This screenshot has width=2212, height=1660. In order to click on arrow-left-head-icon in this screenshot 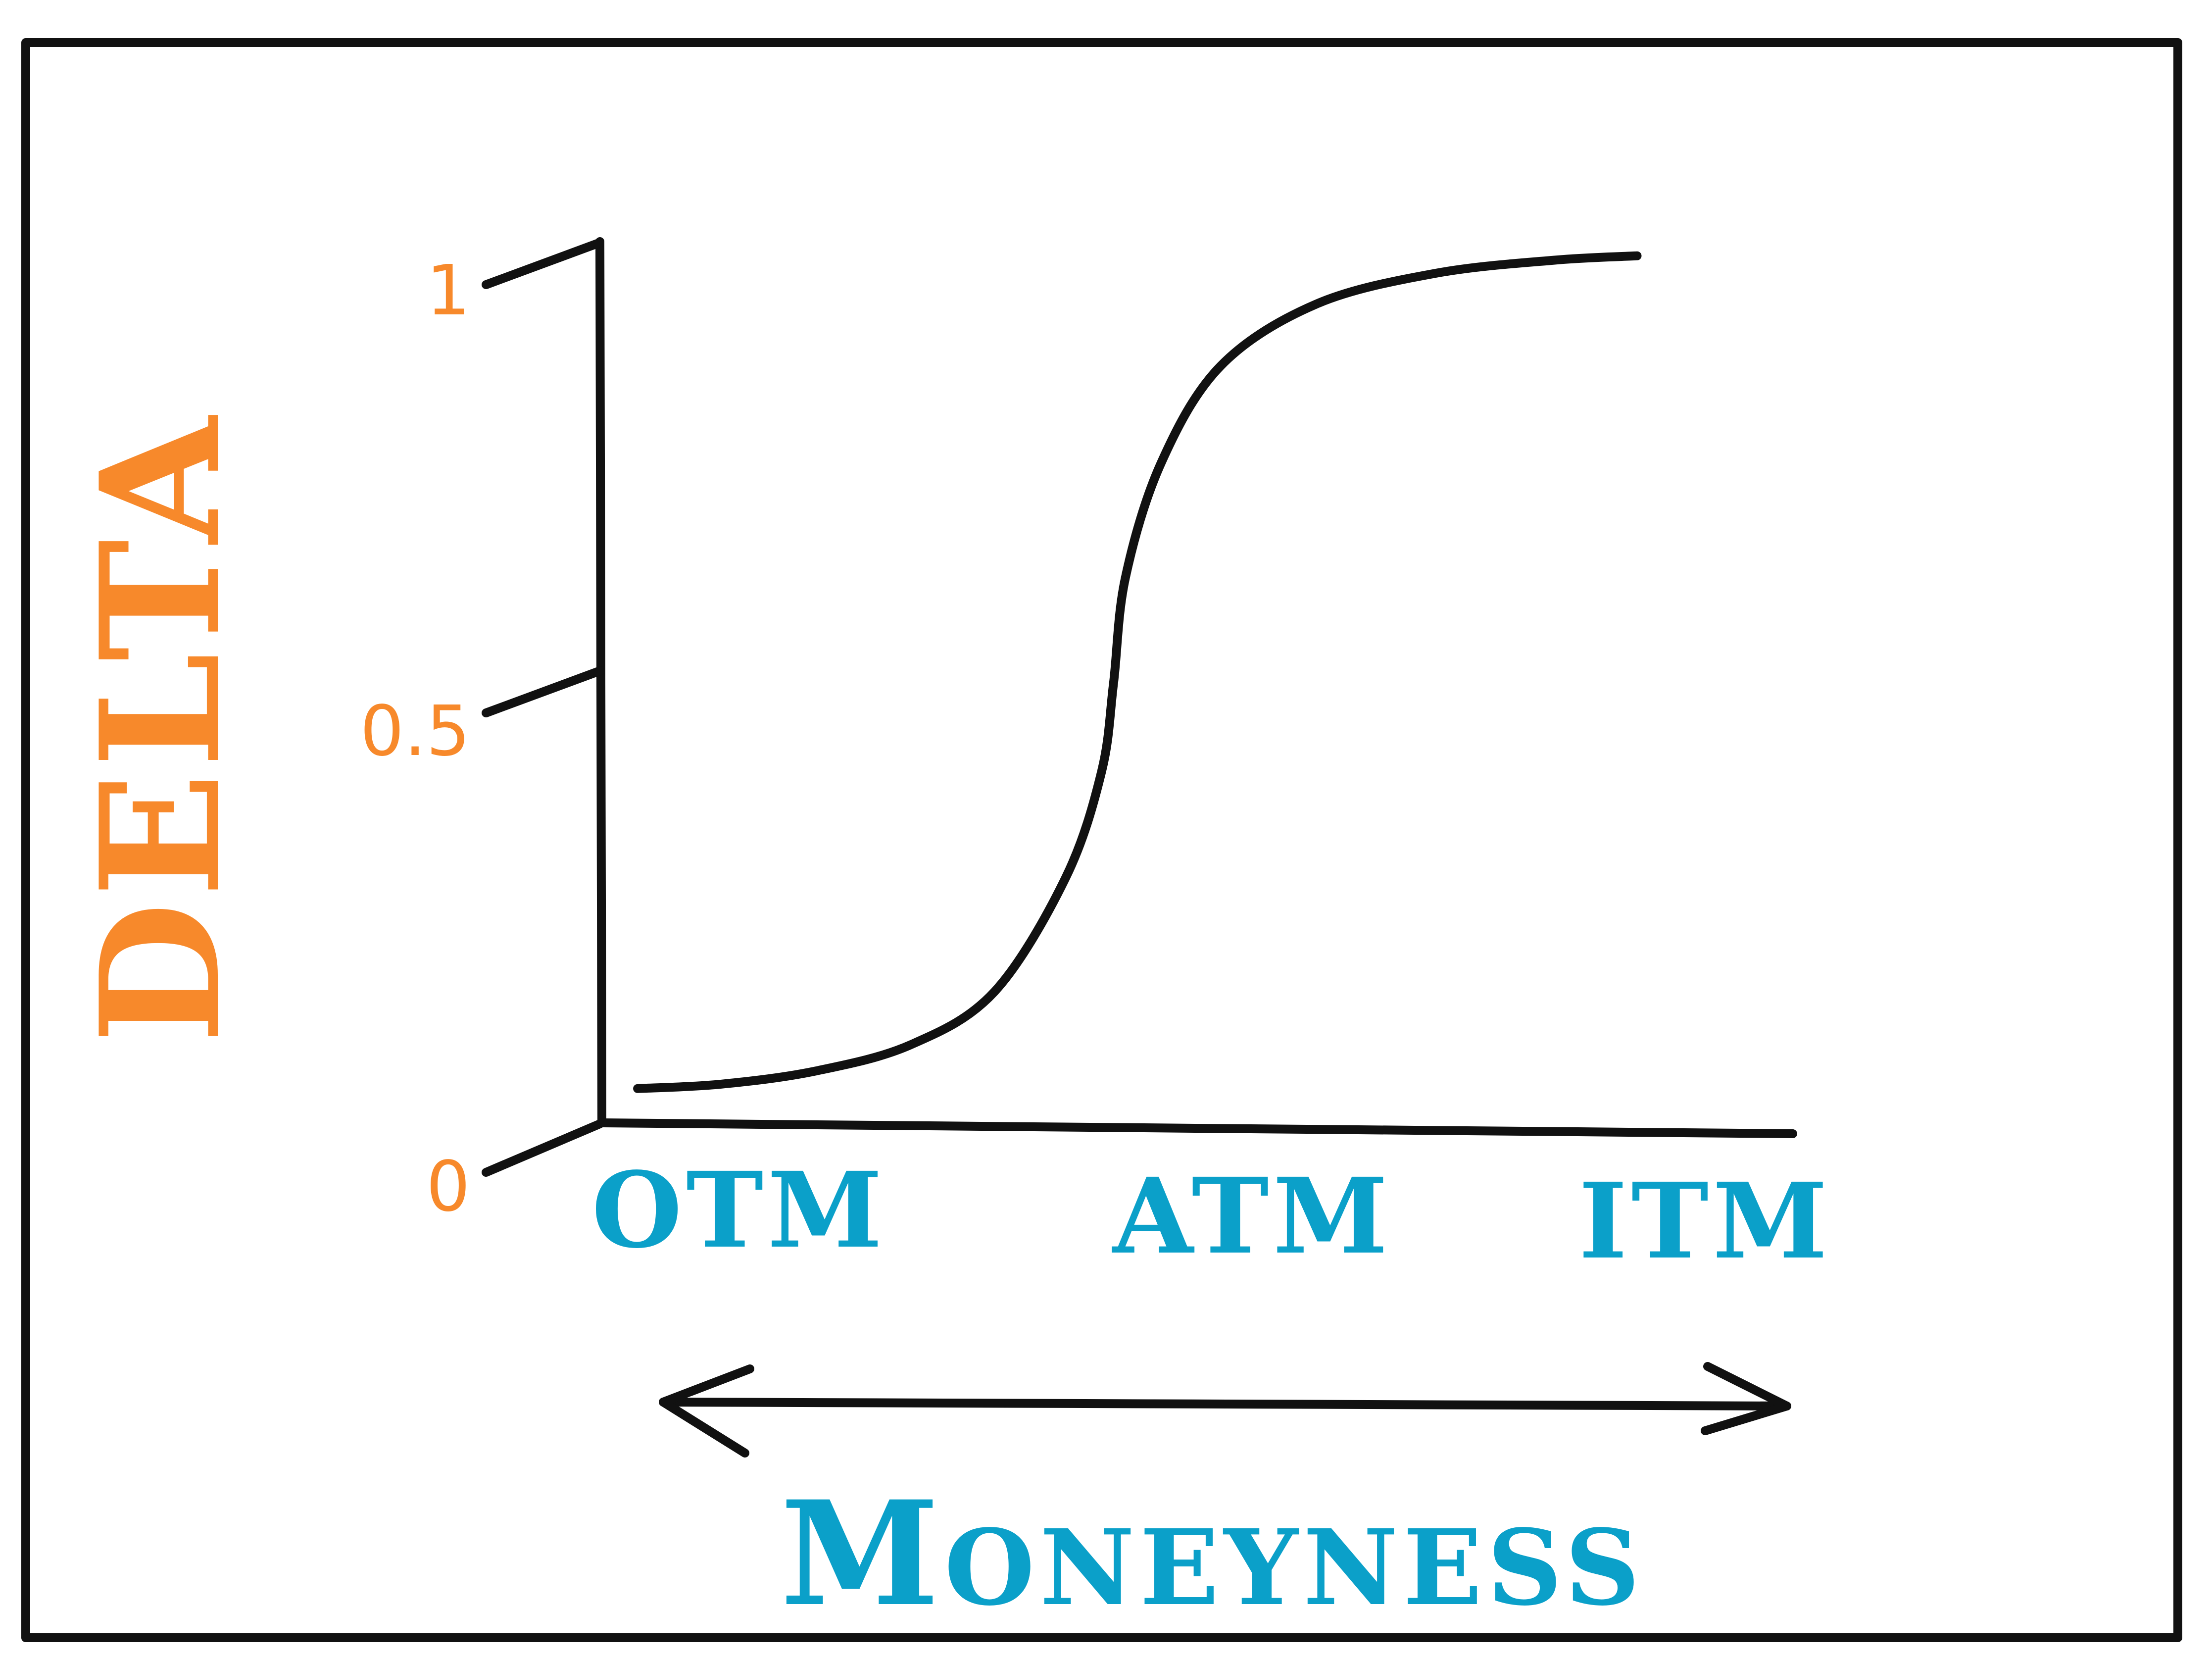, I will do `click(706, 1411)`.